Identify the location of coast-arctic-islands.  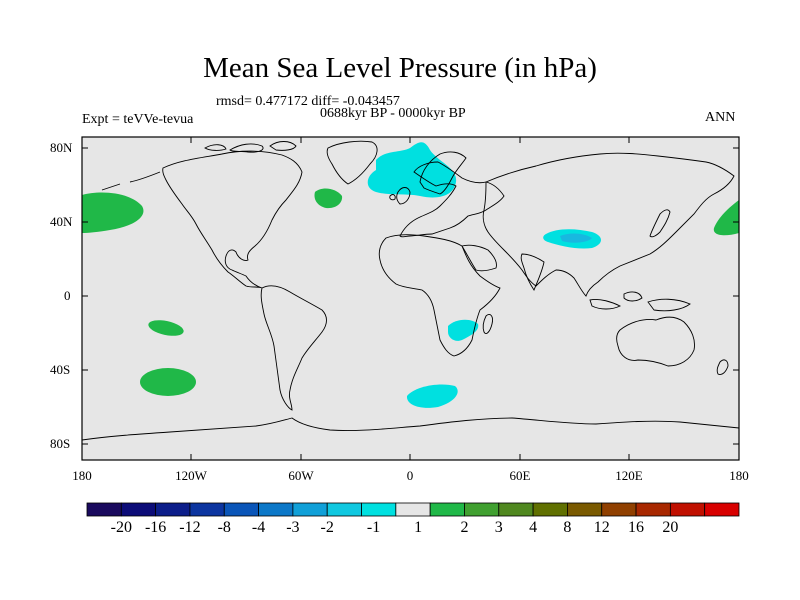
(250, 147).